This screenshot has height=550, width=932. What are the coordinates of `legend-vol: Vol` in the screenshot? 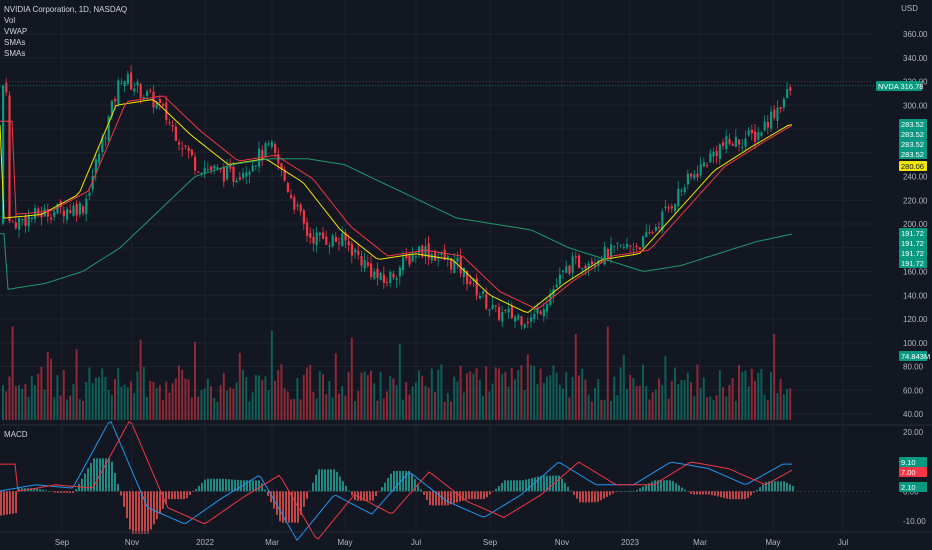 It's located at (10, 20).